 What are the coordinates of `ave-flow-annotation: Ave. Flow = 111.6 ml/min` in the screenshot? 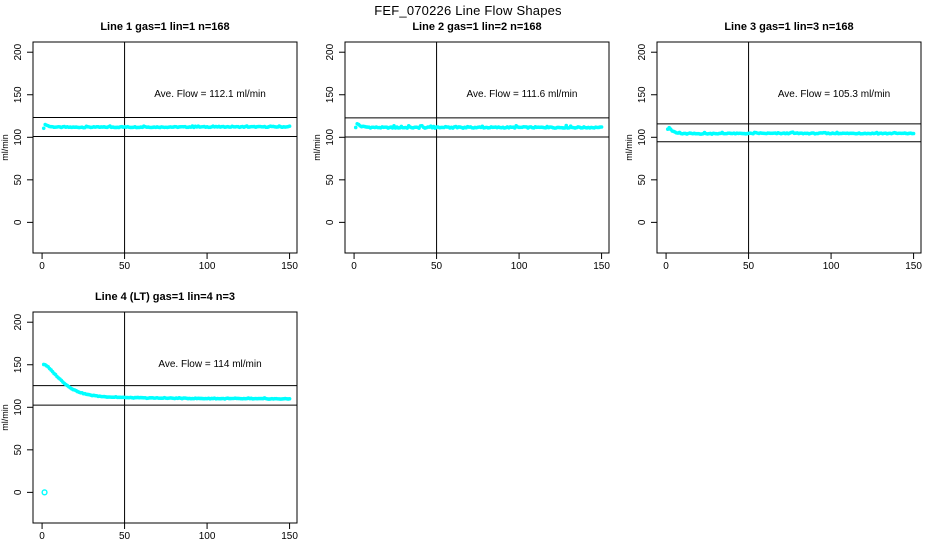 It's located at (522, 94).